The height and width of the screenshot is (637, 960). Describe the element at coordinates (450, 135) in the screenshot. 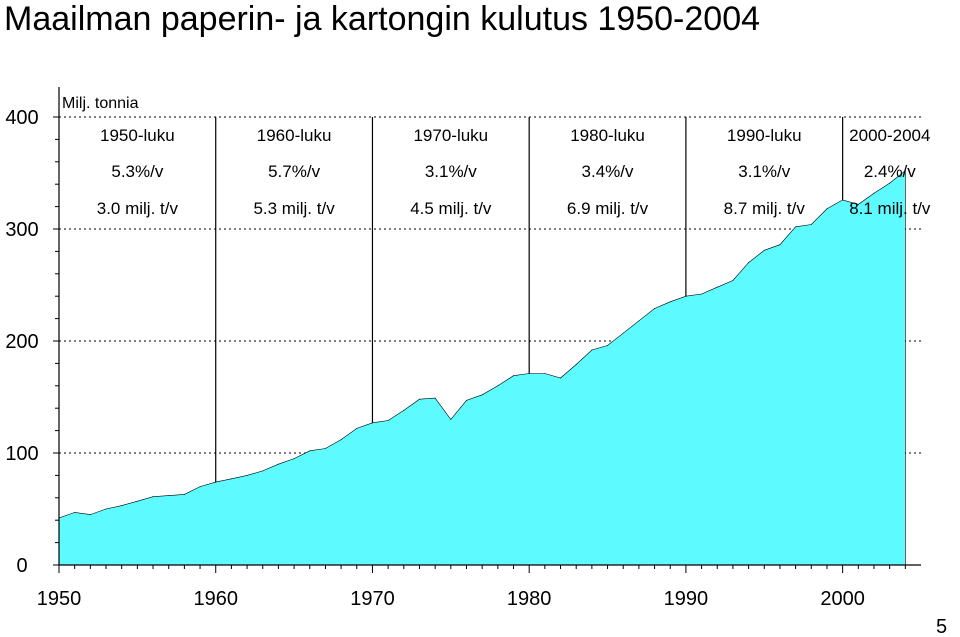

I see `period-label: 1970-luku` at that location.